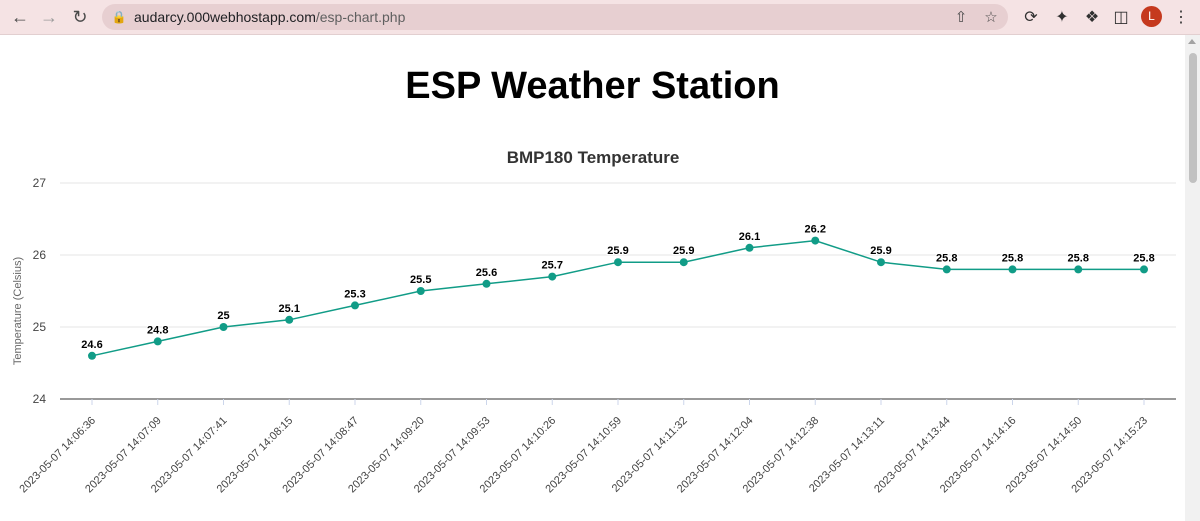 This screenshot has height=521, width=1200. Describe the element at coordinates (360, 17) in the screenshot. I see `url-path: /esp-chart.php` at that location.